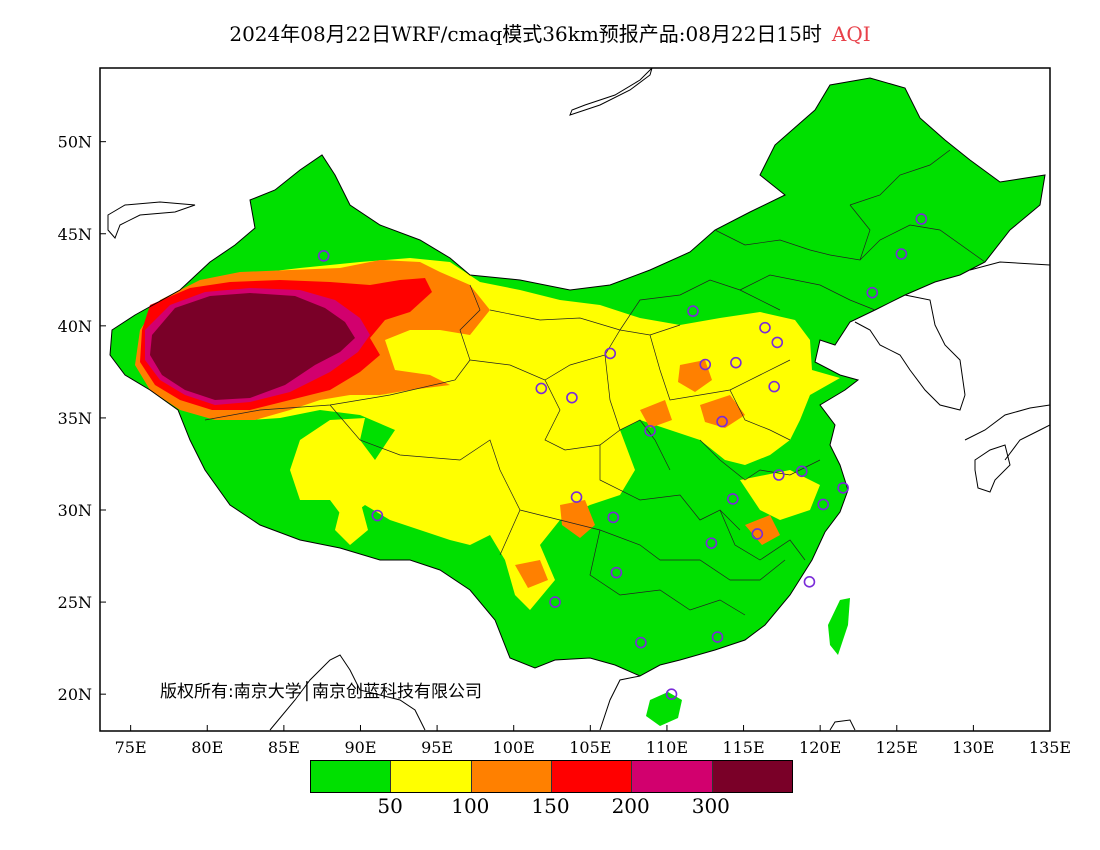 This screenshot has width=1100, height=850. I want to click on aqi-zone-usg-south, so click(531, 574).